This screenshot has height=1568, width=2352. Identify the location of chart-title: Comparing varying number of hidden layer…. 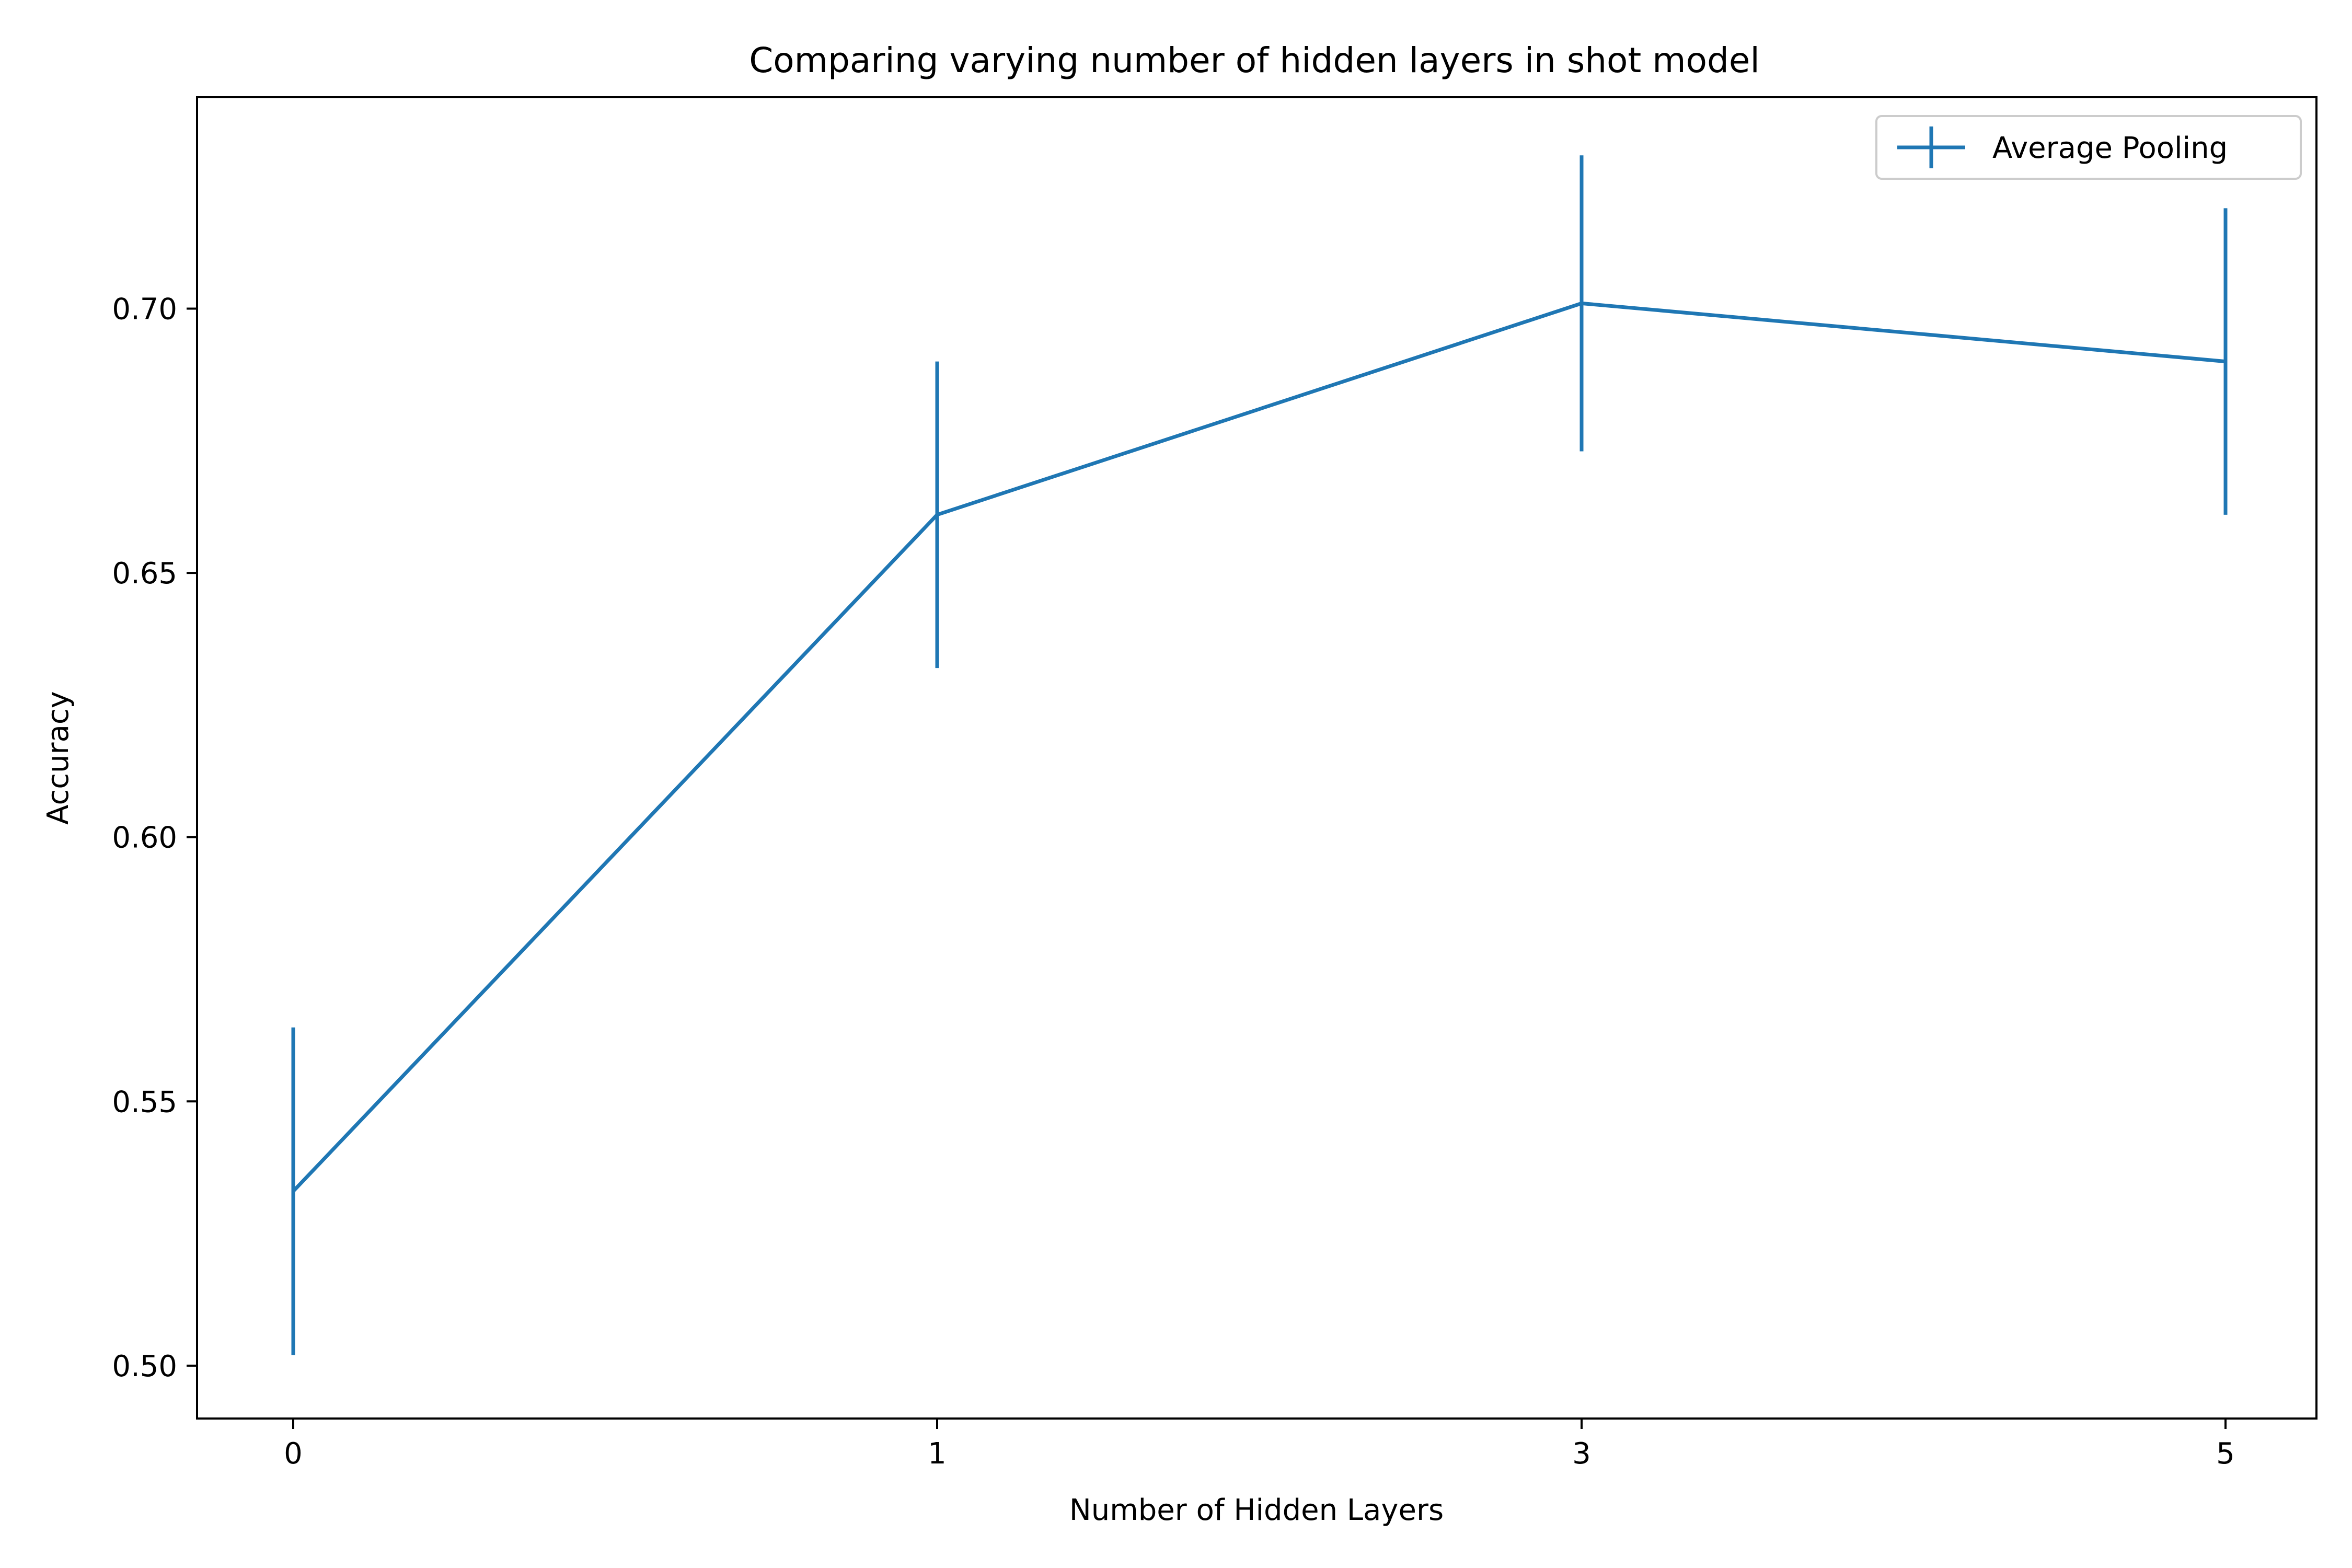
(1254, 60).